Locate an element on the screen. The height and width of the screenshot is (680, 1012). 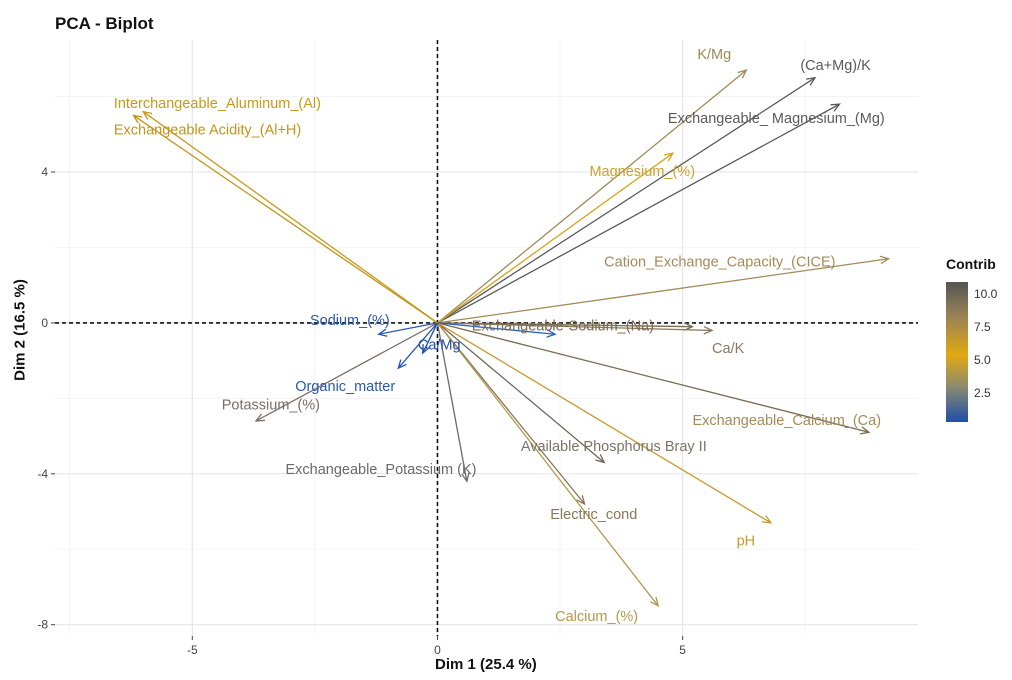
y-tick-label: -8 is located at coordinates (42, 625).